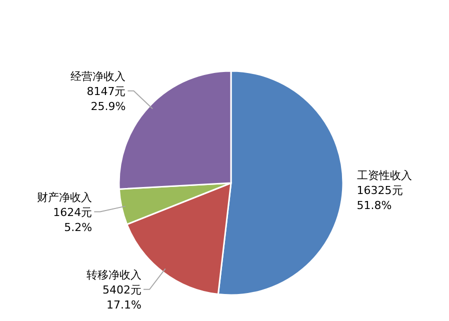  I want to click on slice-label: 转移净收入, so click(114, 275).